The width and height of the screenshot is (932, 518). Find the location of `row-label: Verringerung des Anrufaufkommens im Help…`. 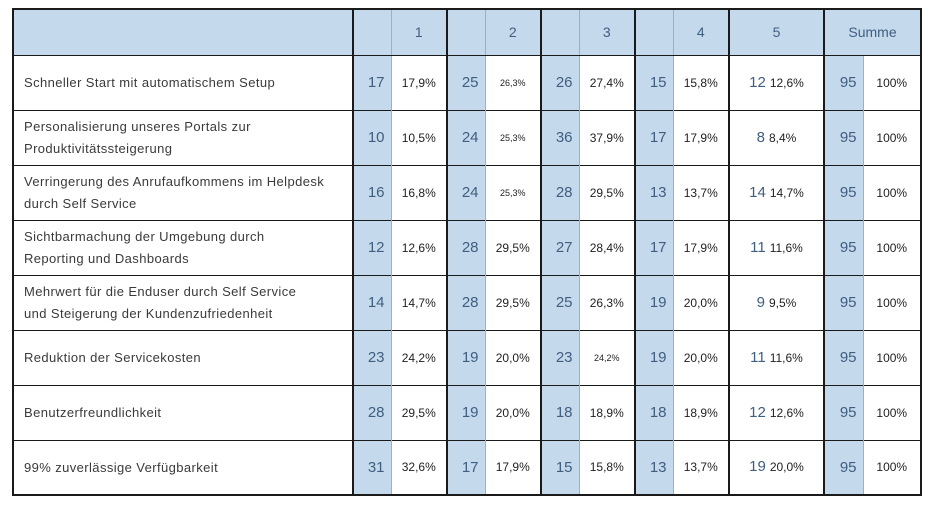

row-label: Verringerung des Anrufaufkommens im Help… is located at coordinates (183, 192).